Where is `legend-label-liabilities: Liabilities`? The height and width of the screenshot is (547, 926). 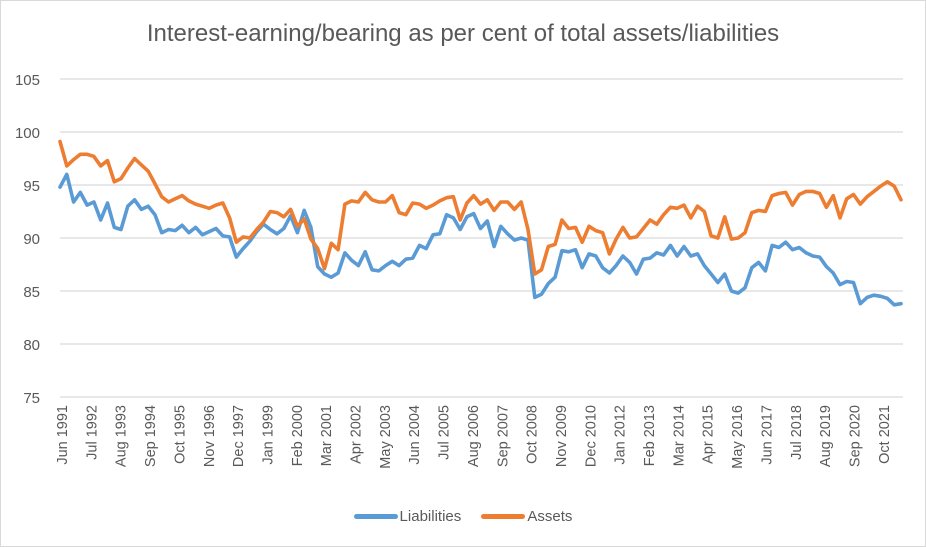
legend-label-liabilities: Liabilities is located at coordinates (430, 516).